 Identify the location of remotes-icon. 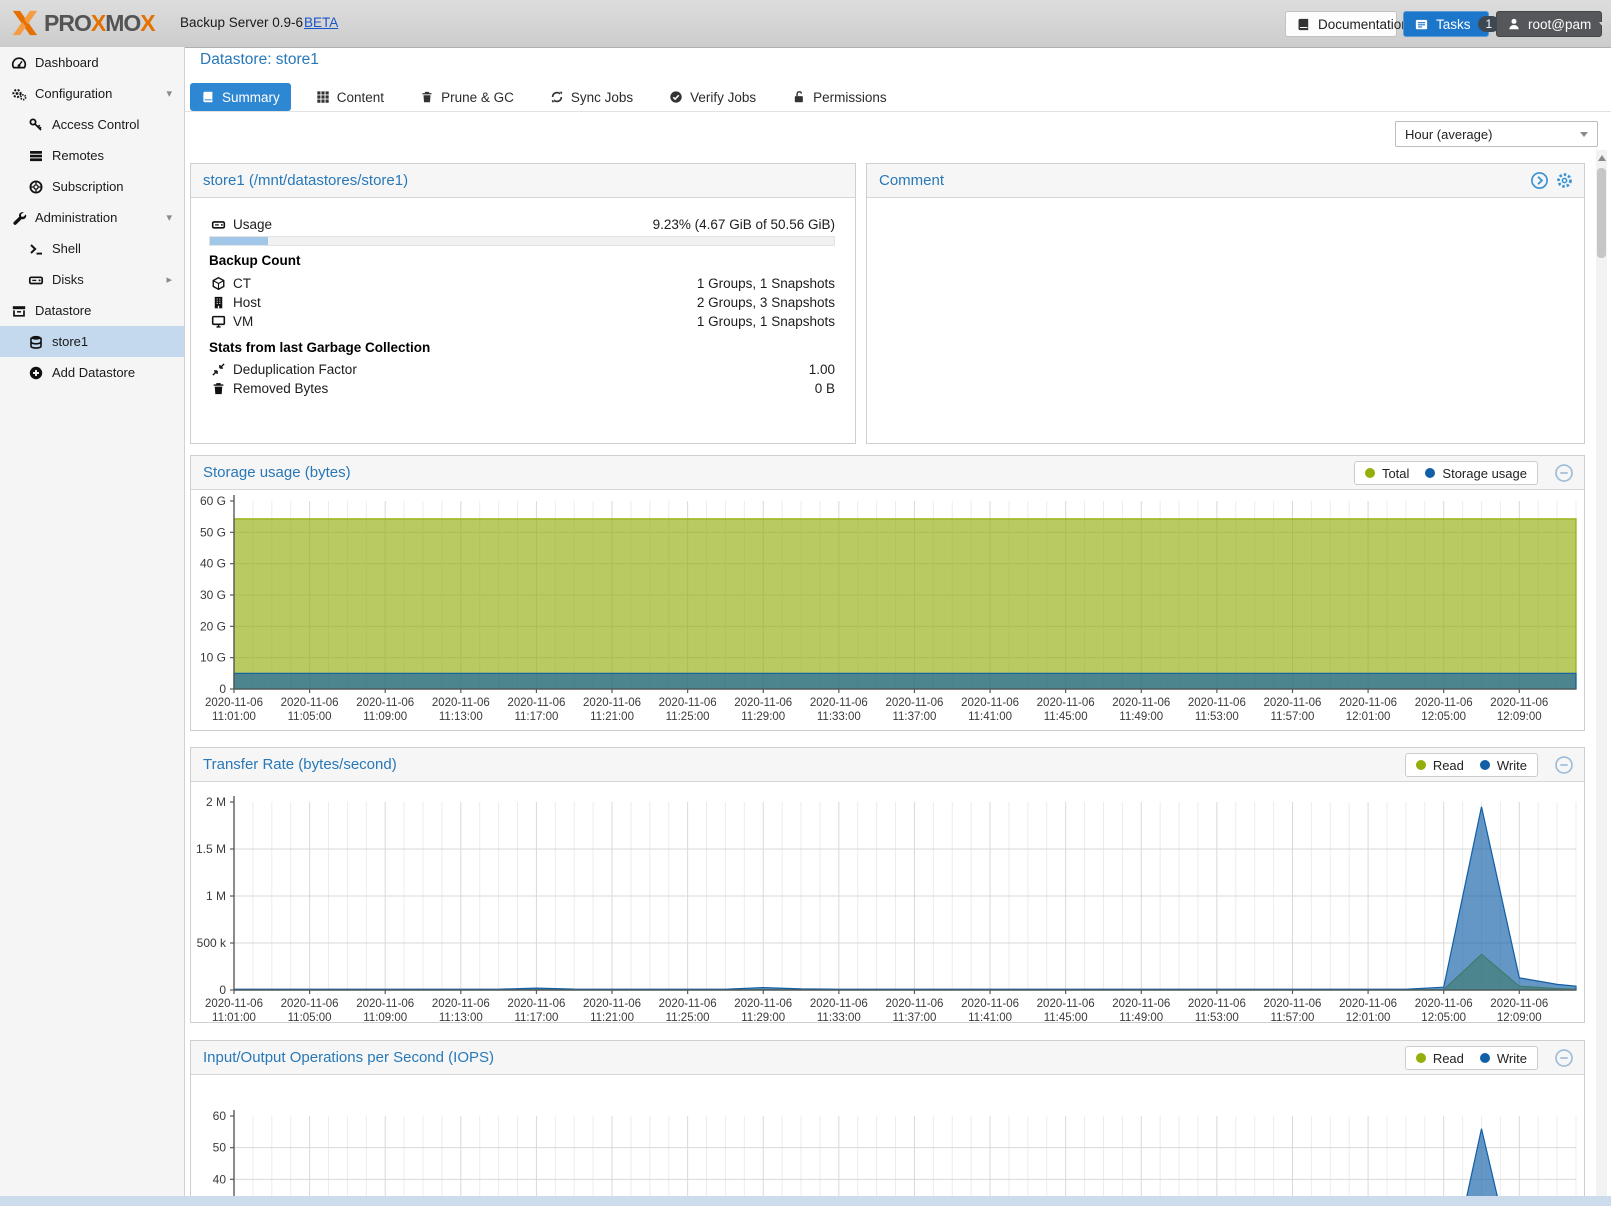
(35, 156).